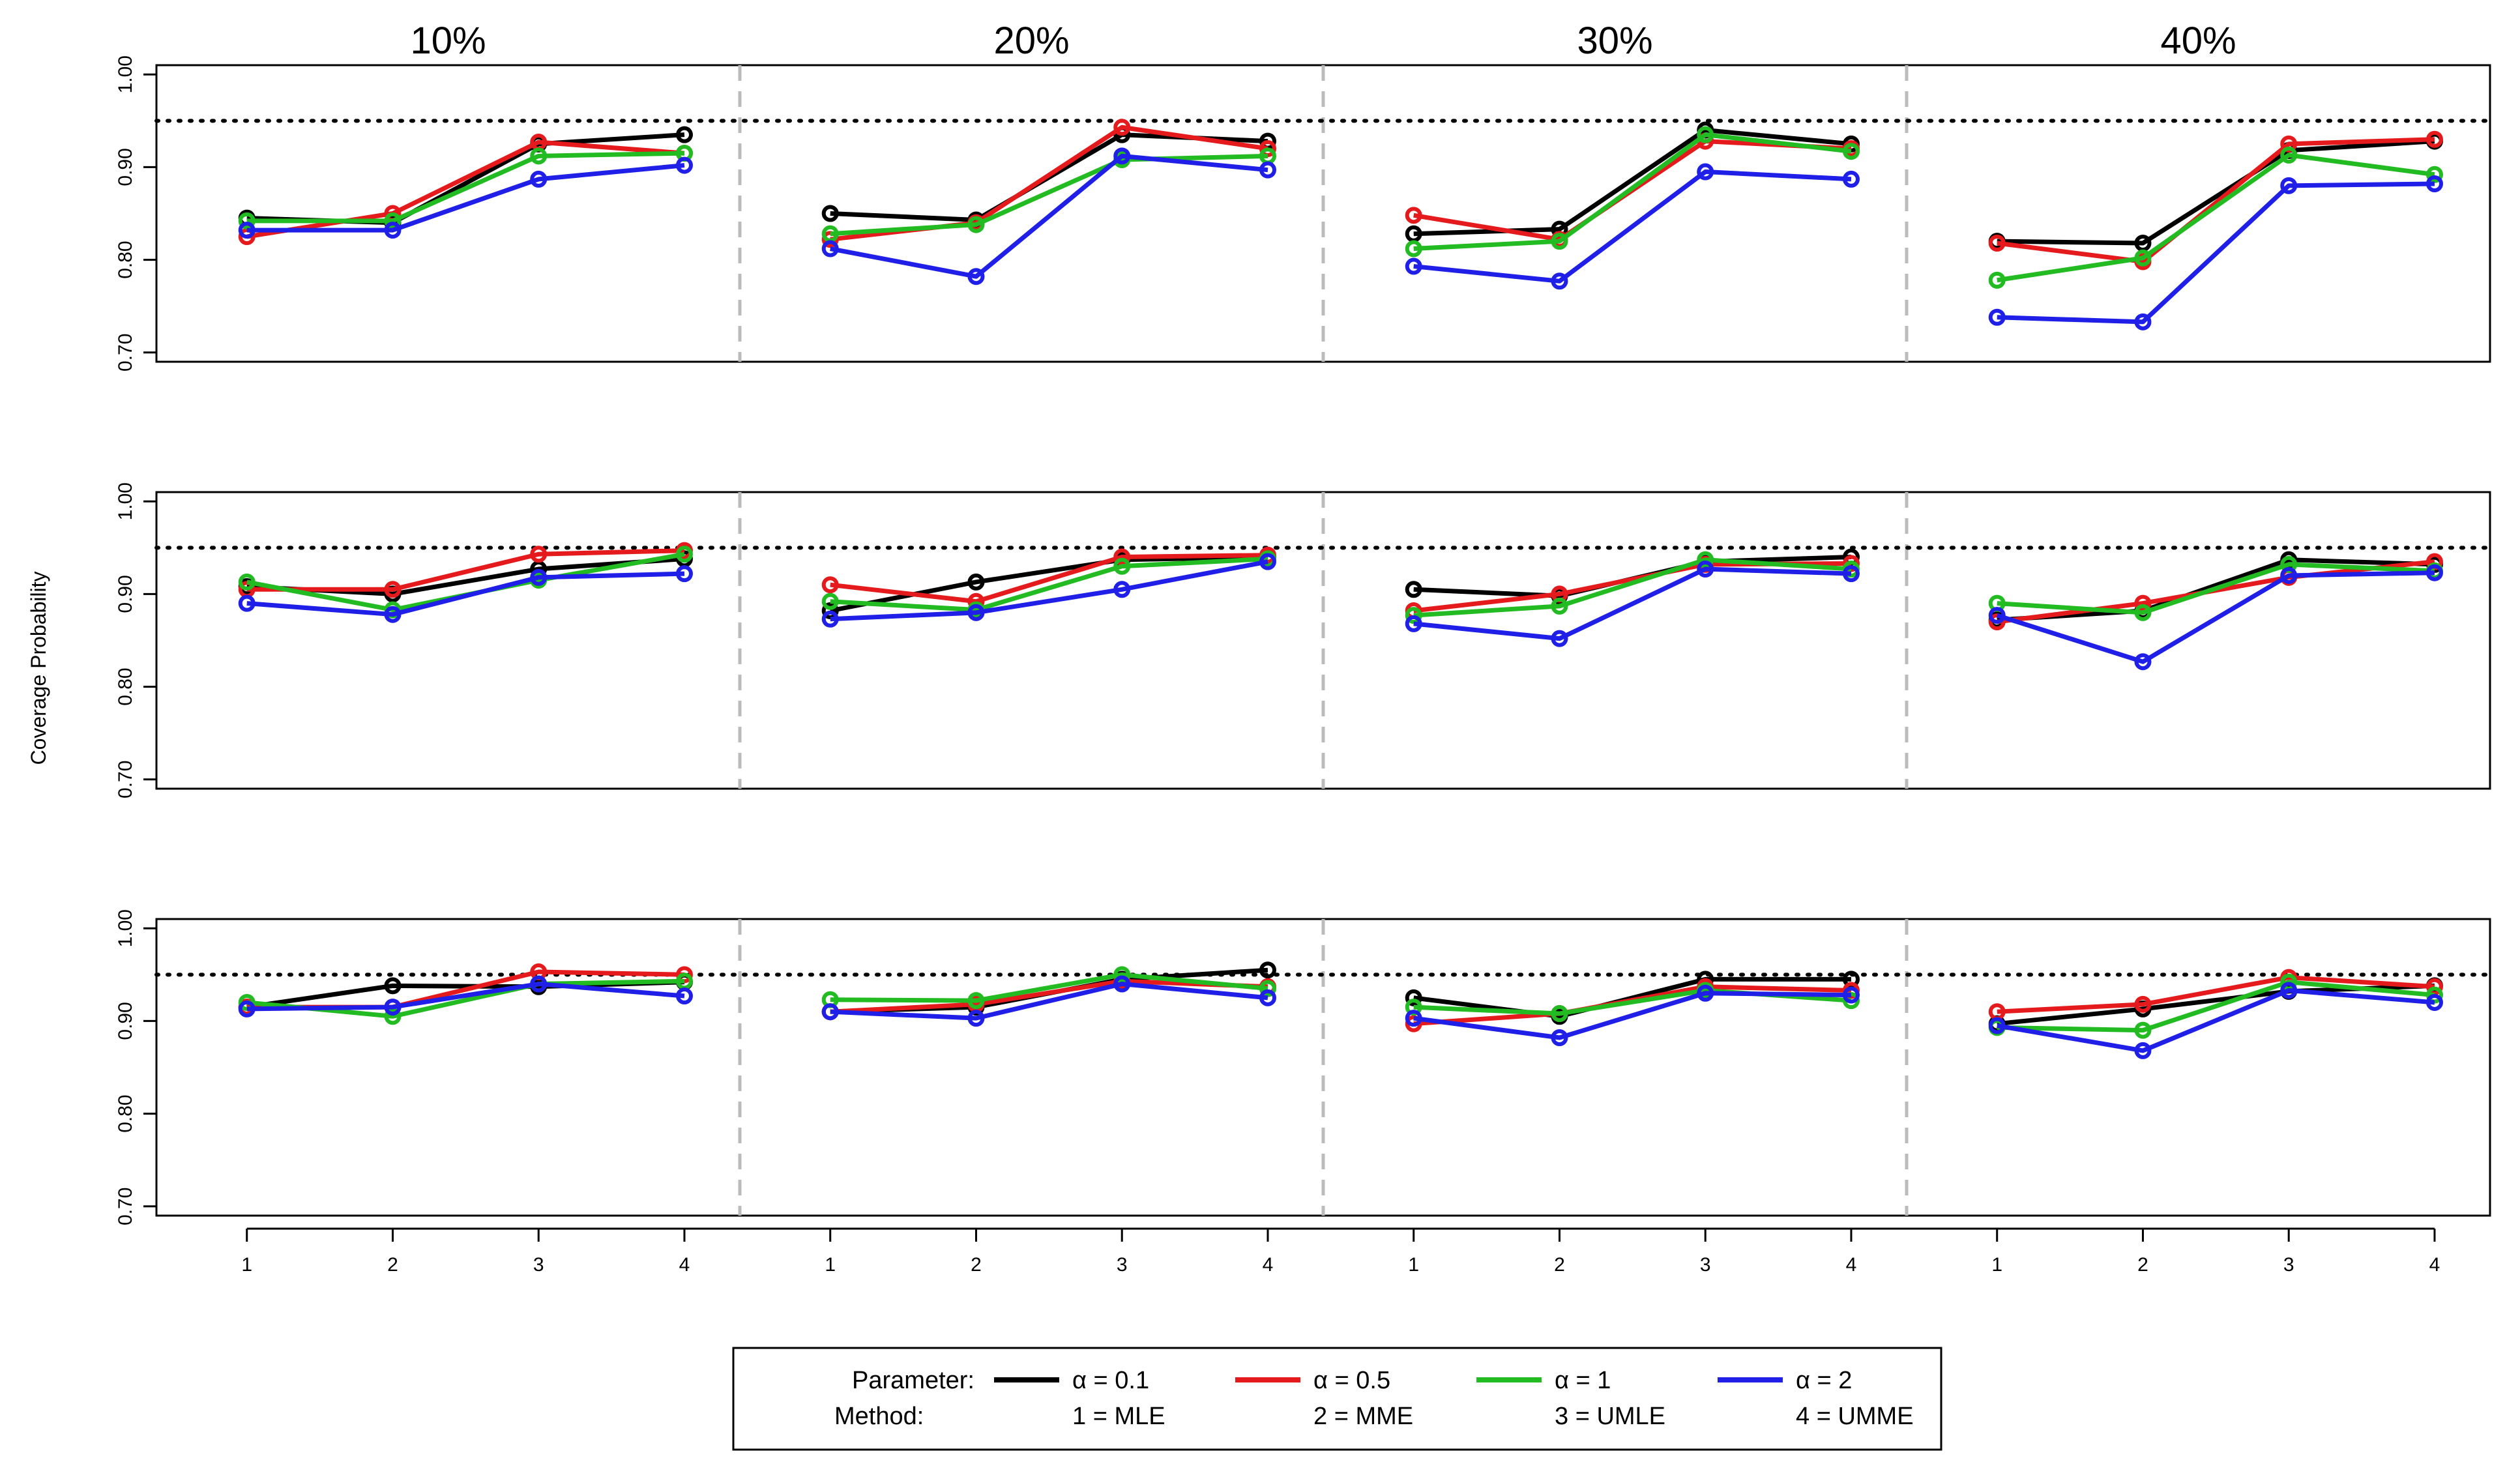 This screenshot has height=1462, width=2520. I want to click on legend-entry-label: α = 2, so click(1824, 1380).